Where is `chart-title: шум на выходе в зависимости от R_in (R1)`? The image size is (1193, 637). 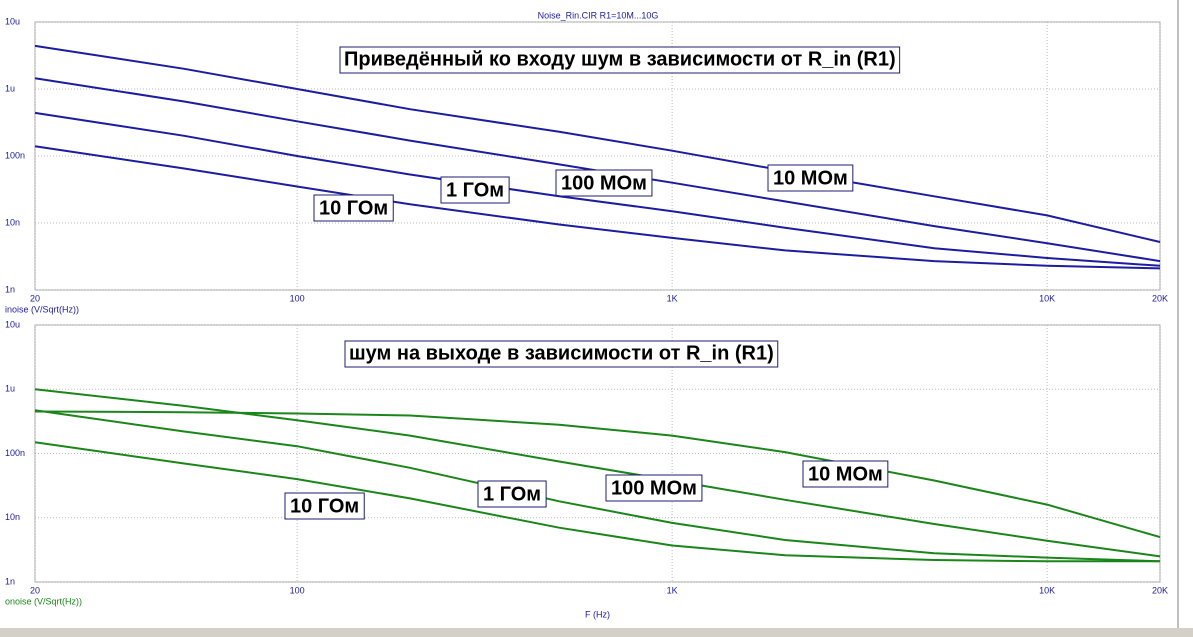
chart-title: шум на выходе в зависимости от R_in (R1) is located at coordinates (561, 353).